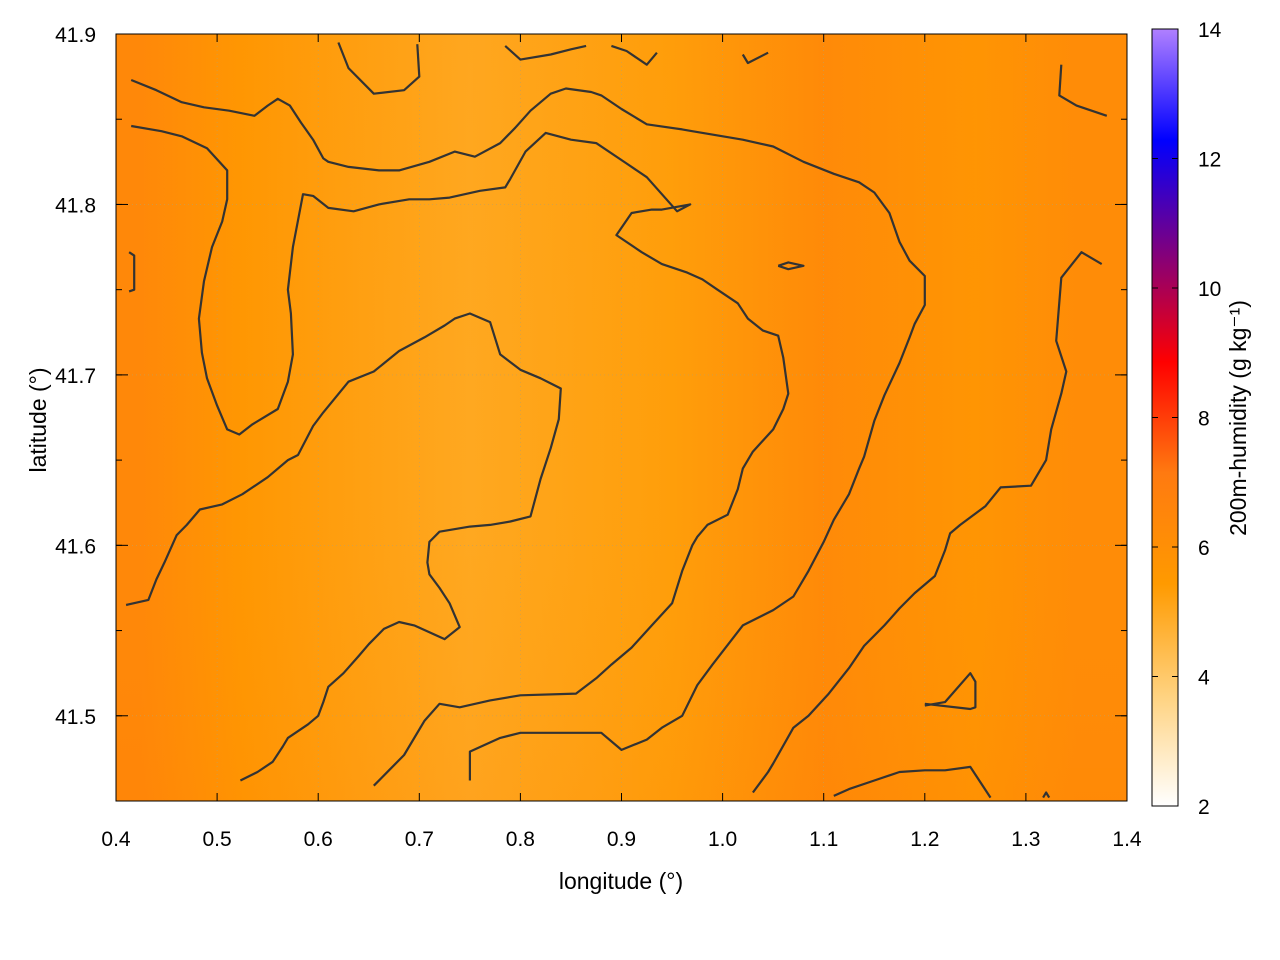 This screenshot has width=1280, height=960. Describe the element at coordinates (38, 419) in the screenshot. I see `y-axis-label: latitude (°)` at that location.